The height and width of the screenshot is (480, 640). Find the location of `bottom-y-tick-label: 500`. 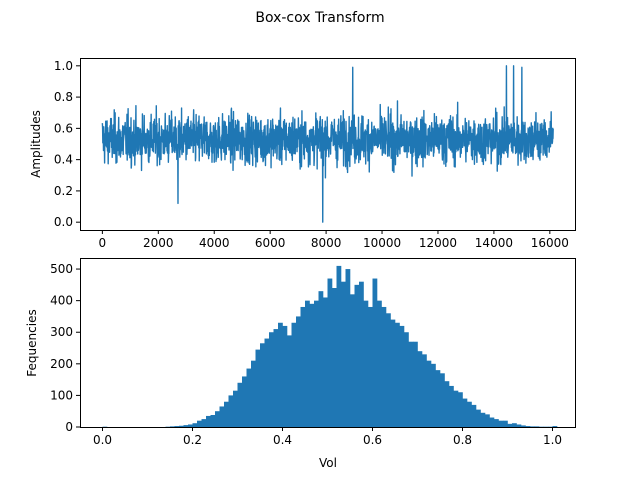

bottom-y-tick-label: 500 is located at coordinates (61, 269).